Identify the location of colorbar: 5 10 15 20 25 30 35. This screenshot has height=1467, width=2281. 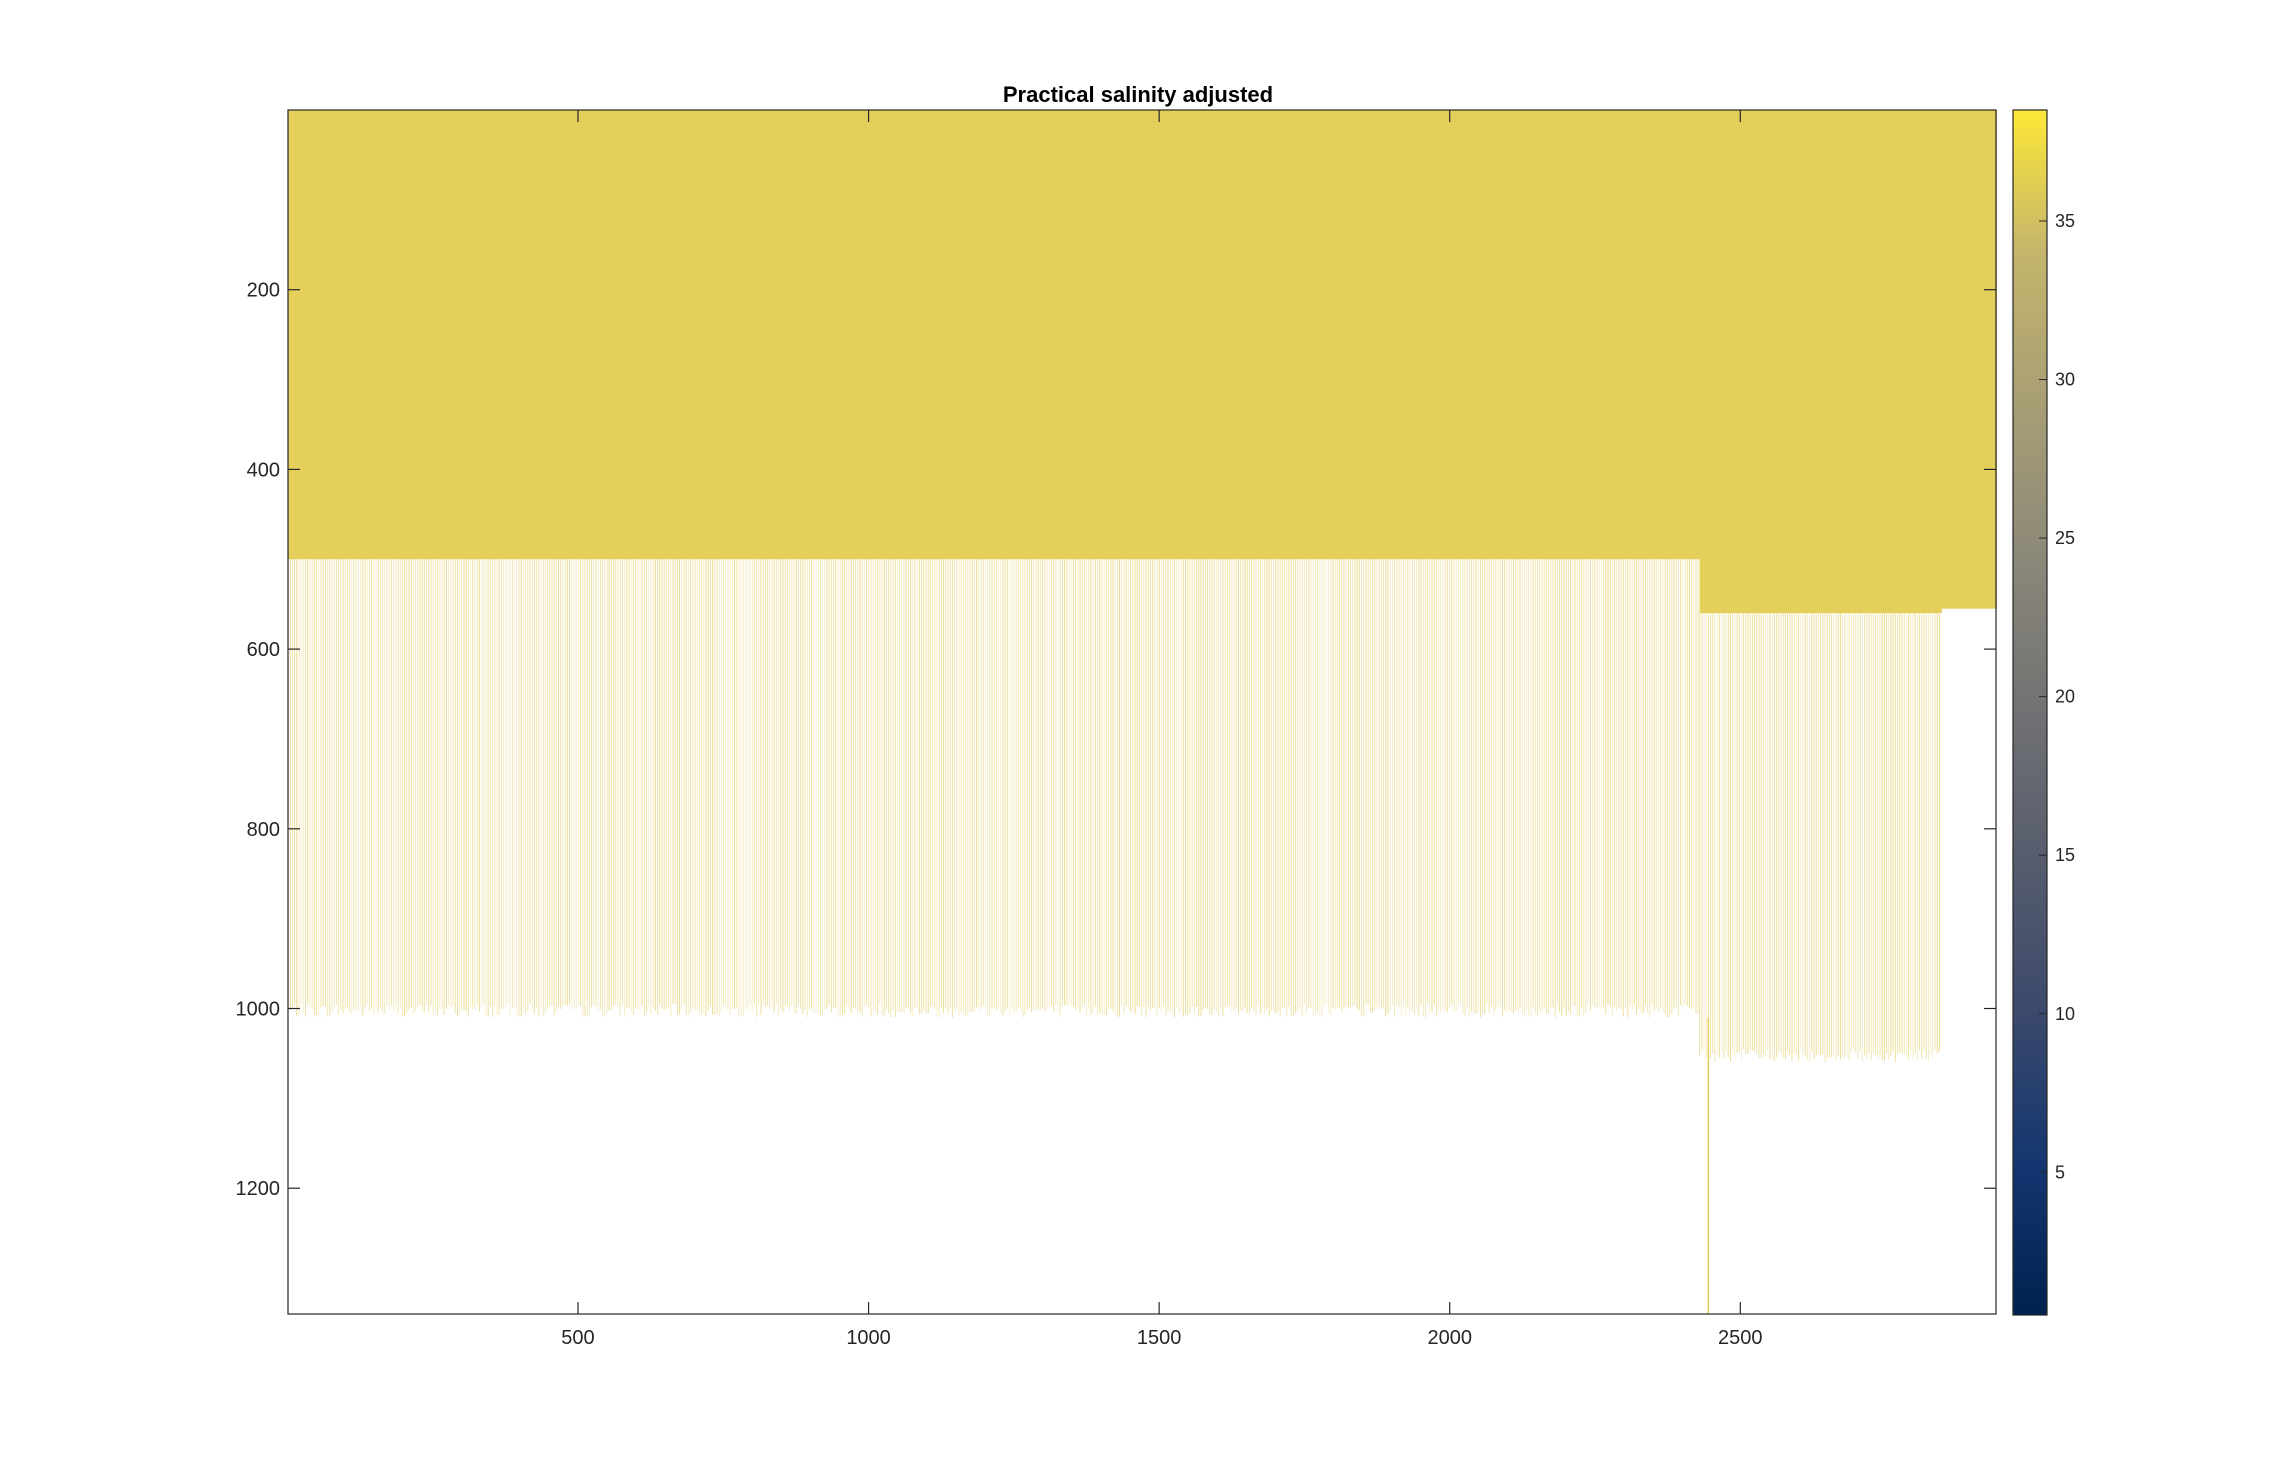
(2043, 712).